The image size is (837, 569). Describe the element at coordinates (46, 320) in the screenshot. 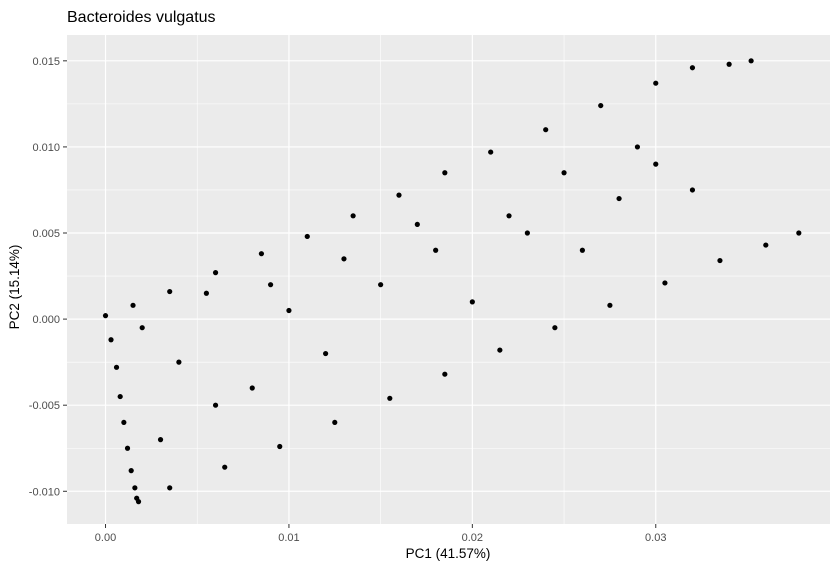

I see `y-tick-label: 0.000` at that location.